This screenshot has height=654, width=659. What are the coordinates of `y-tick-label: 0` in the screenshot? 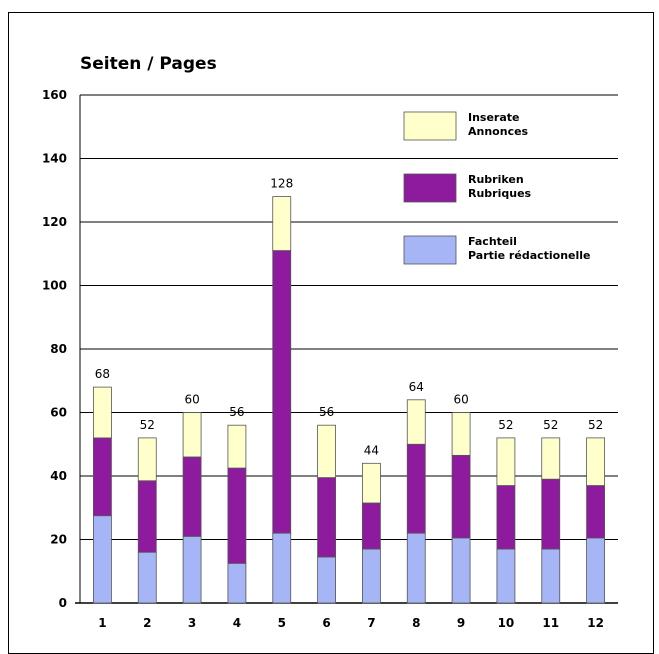 It's located at (63, 603).